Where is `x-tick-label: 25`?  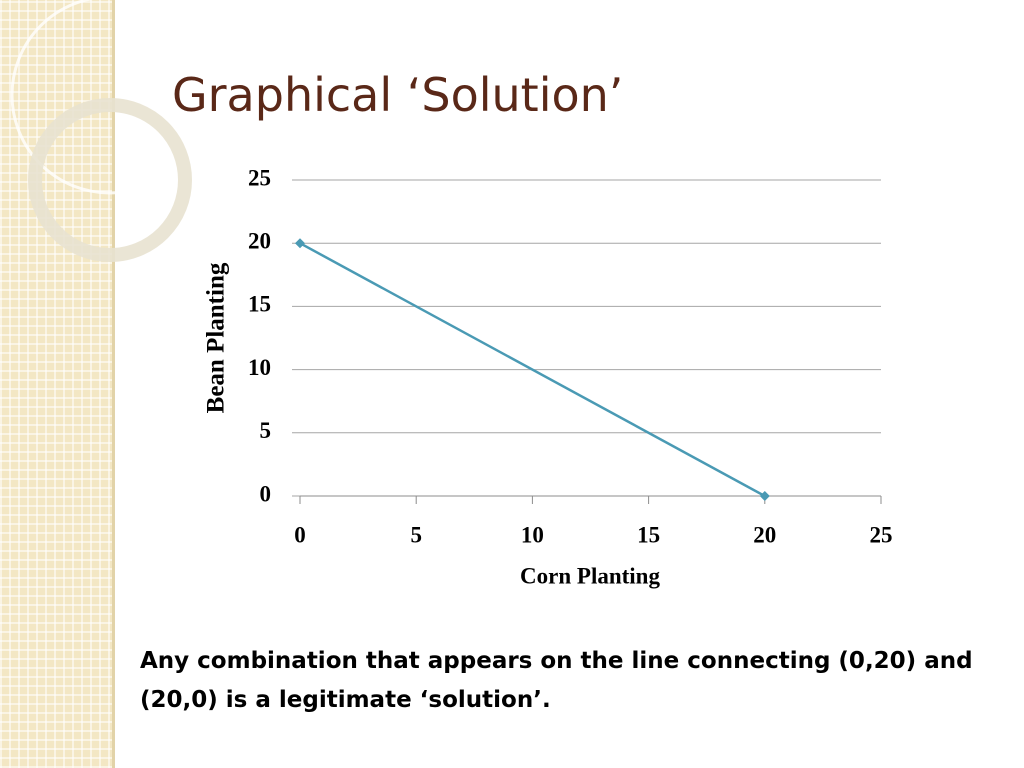
x-tick-label: 25 is located at coordinates (881, 534).